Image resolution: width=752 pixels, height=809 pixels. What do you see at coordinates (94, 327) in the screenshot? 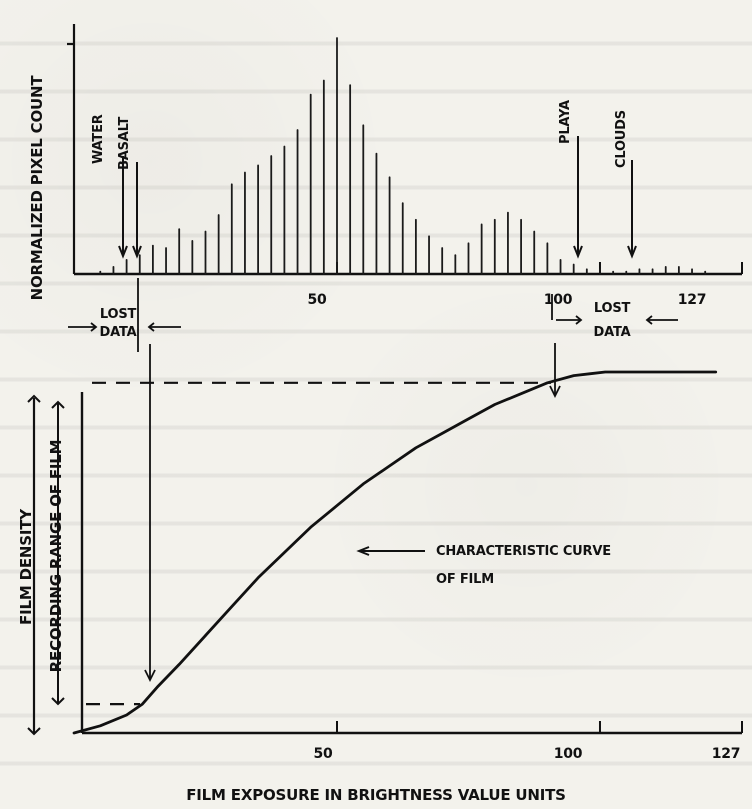
I see `lost-data-left-arrowhead-left` at bounding box center [94, 327].